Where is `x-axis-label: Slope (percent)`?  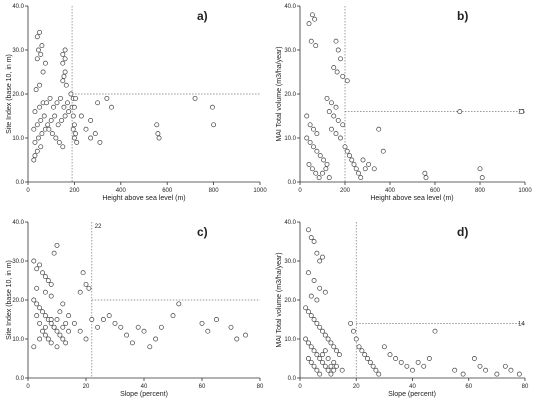
x-axis-label: Slope (percent) is located at coordinates (144, 394).